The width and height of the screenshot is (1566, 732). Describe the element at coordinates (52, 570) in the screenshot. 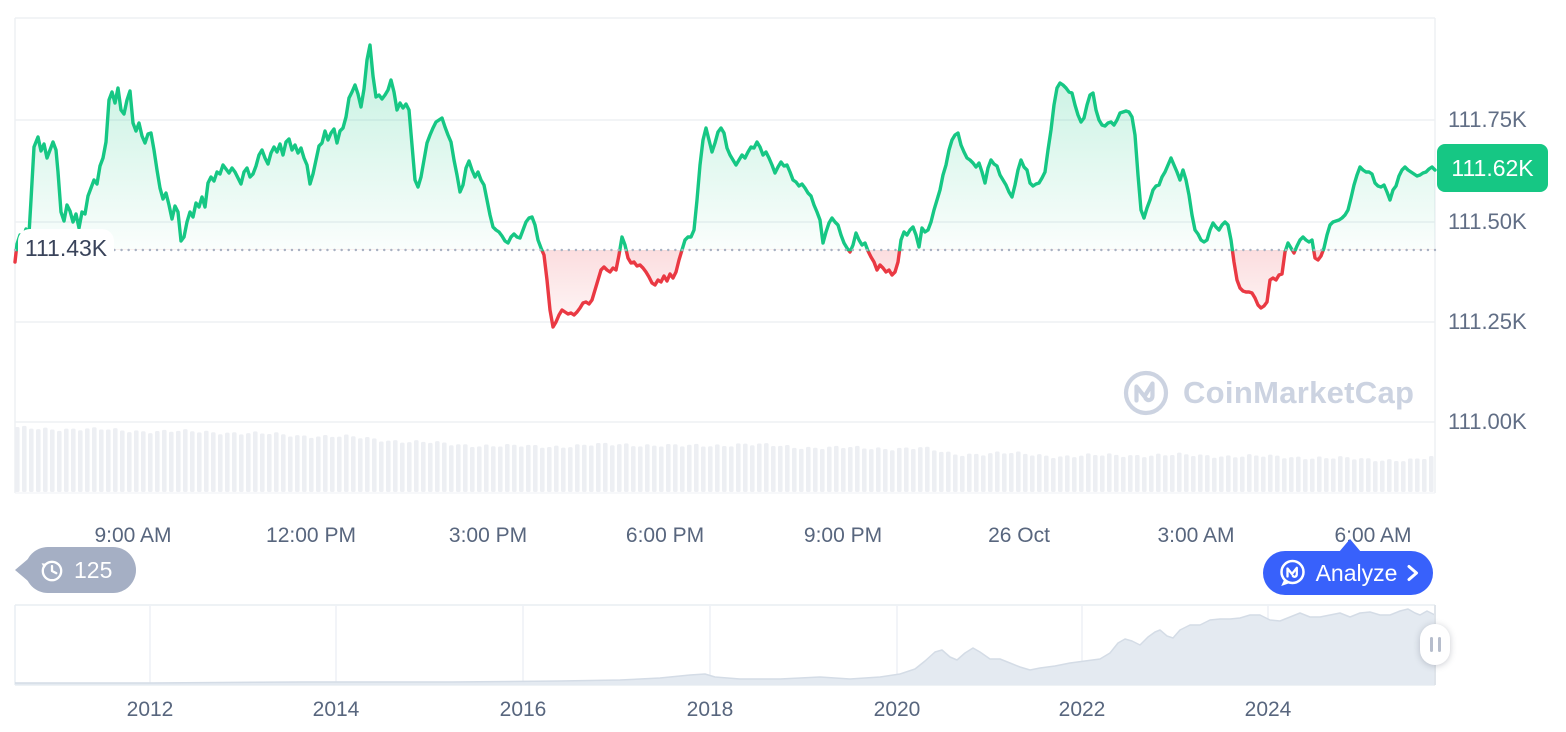

I see `history-clock-icon` at that location.